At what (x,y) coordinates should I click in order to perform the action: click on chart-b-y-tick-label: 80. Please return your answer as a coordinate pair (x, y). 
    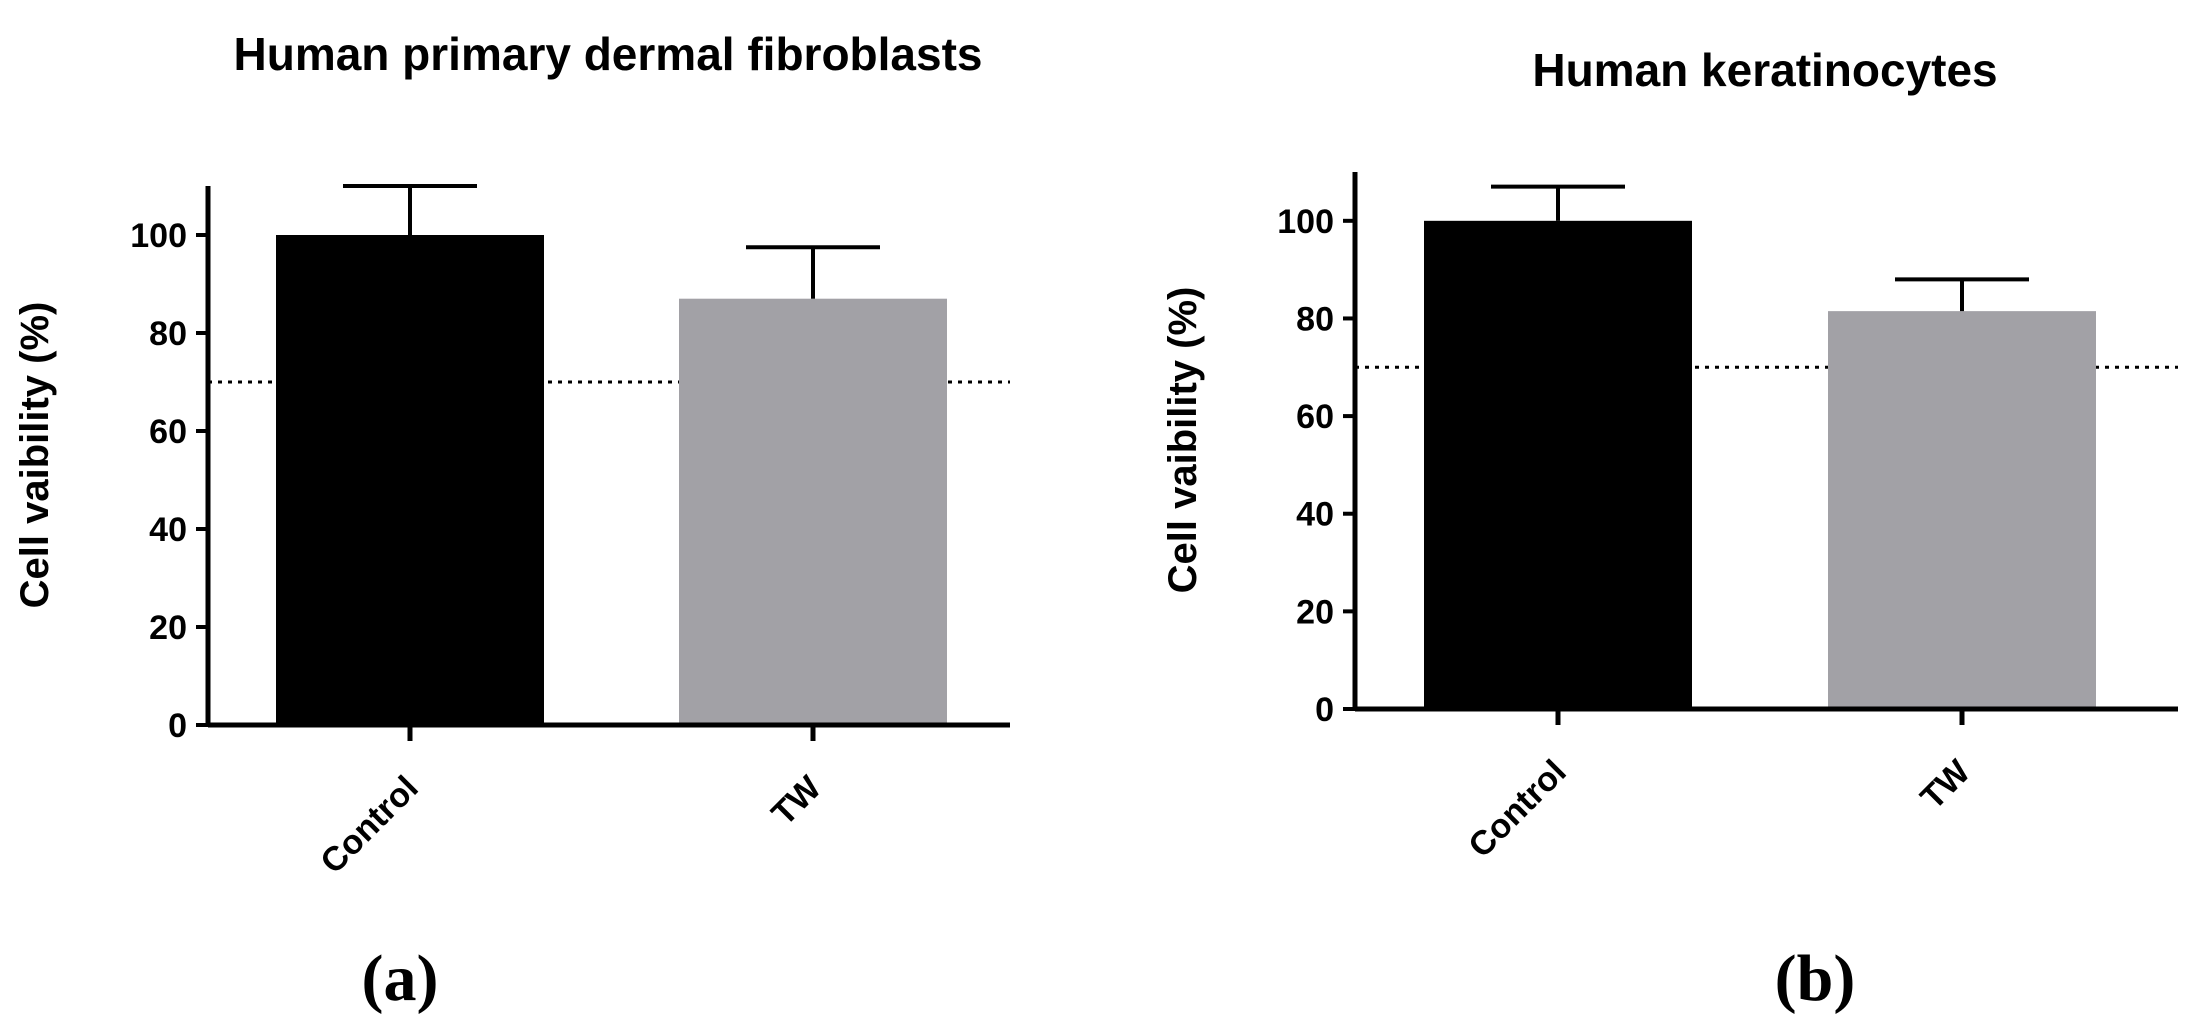
    Looking at the image, I should click on (1315, 319).